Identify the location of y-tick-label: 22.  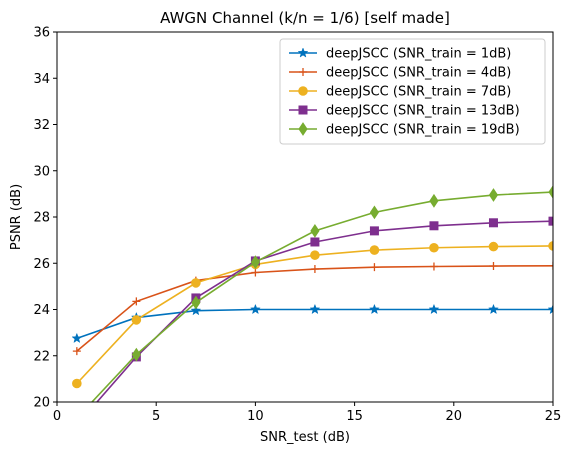
(41, 356).